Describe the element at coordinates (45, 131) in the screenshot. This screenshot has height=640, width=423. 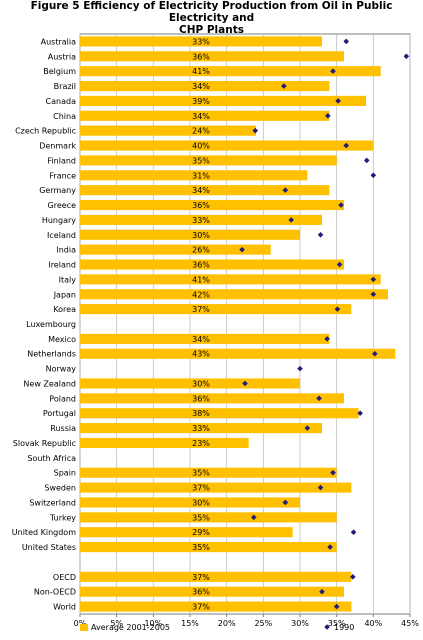
I see `category-label: Czech Republic` at that location.